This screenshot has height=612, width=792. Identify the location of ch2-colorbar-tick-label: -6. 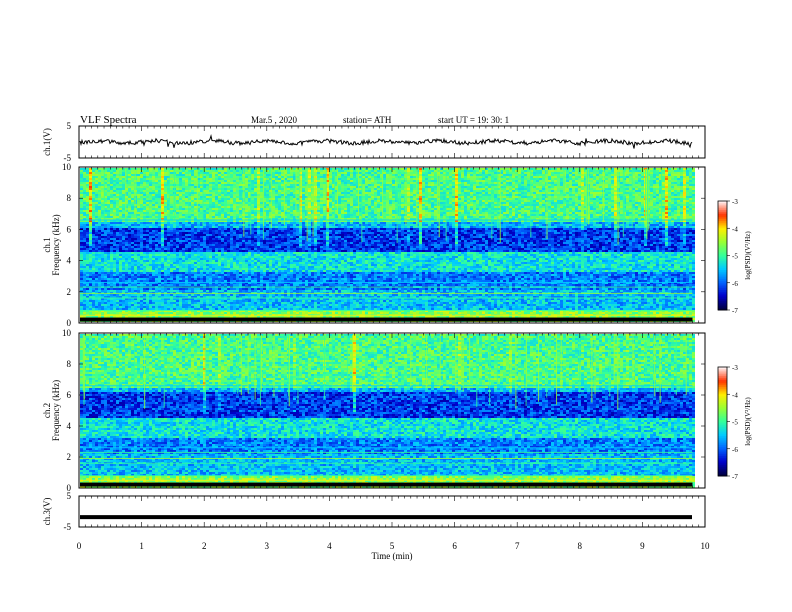
(735, 450).